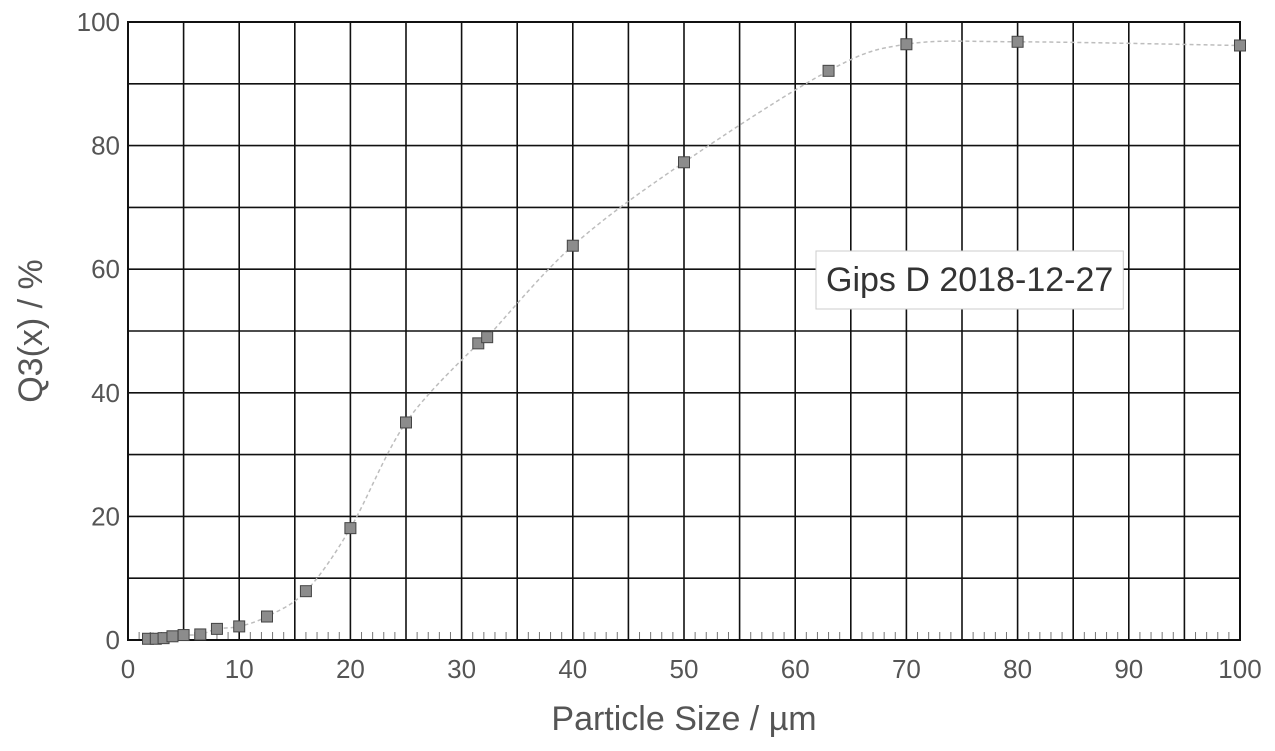 The image size is (1275, 751). I want to click on x-tick-label: 50, so click(684, 669).